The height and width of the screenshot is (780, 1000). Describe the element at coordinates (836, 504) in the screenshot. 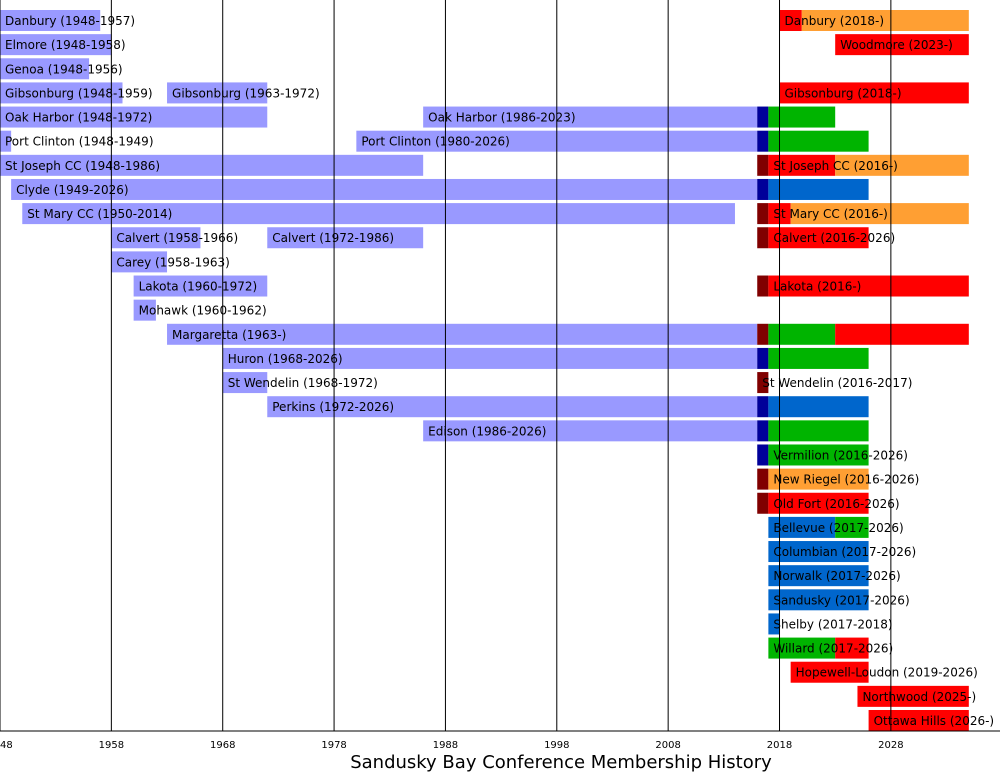

I see `segment-label: Old Fort (2016-2026)` at that location.